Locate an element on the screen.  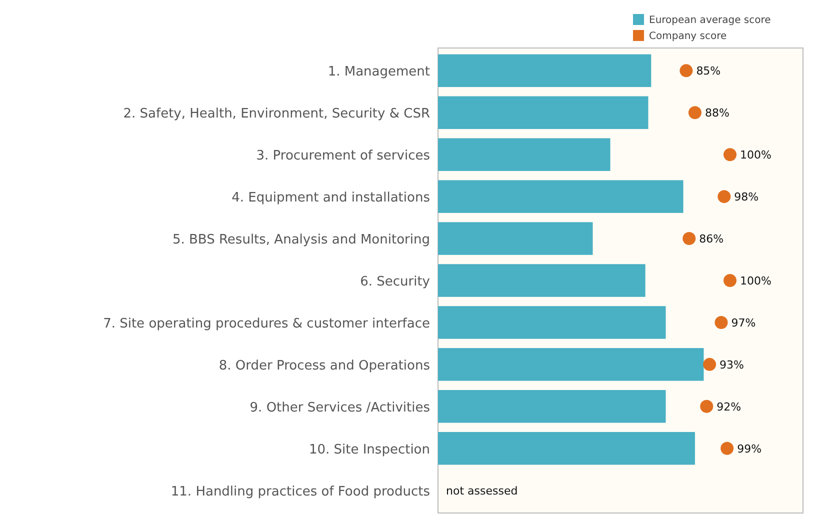
data-label: 86% is located at coordinates (711, 239).